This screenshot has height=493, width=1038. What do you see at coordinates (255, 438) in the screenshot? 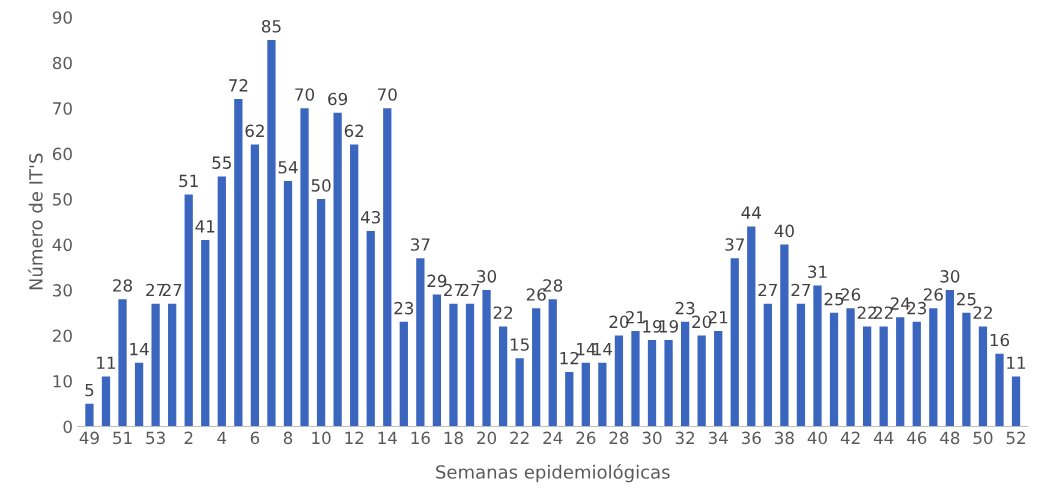
I see `x-tick-label: 6` at bounding box center [255, 438].